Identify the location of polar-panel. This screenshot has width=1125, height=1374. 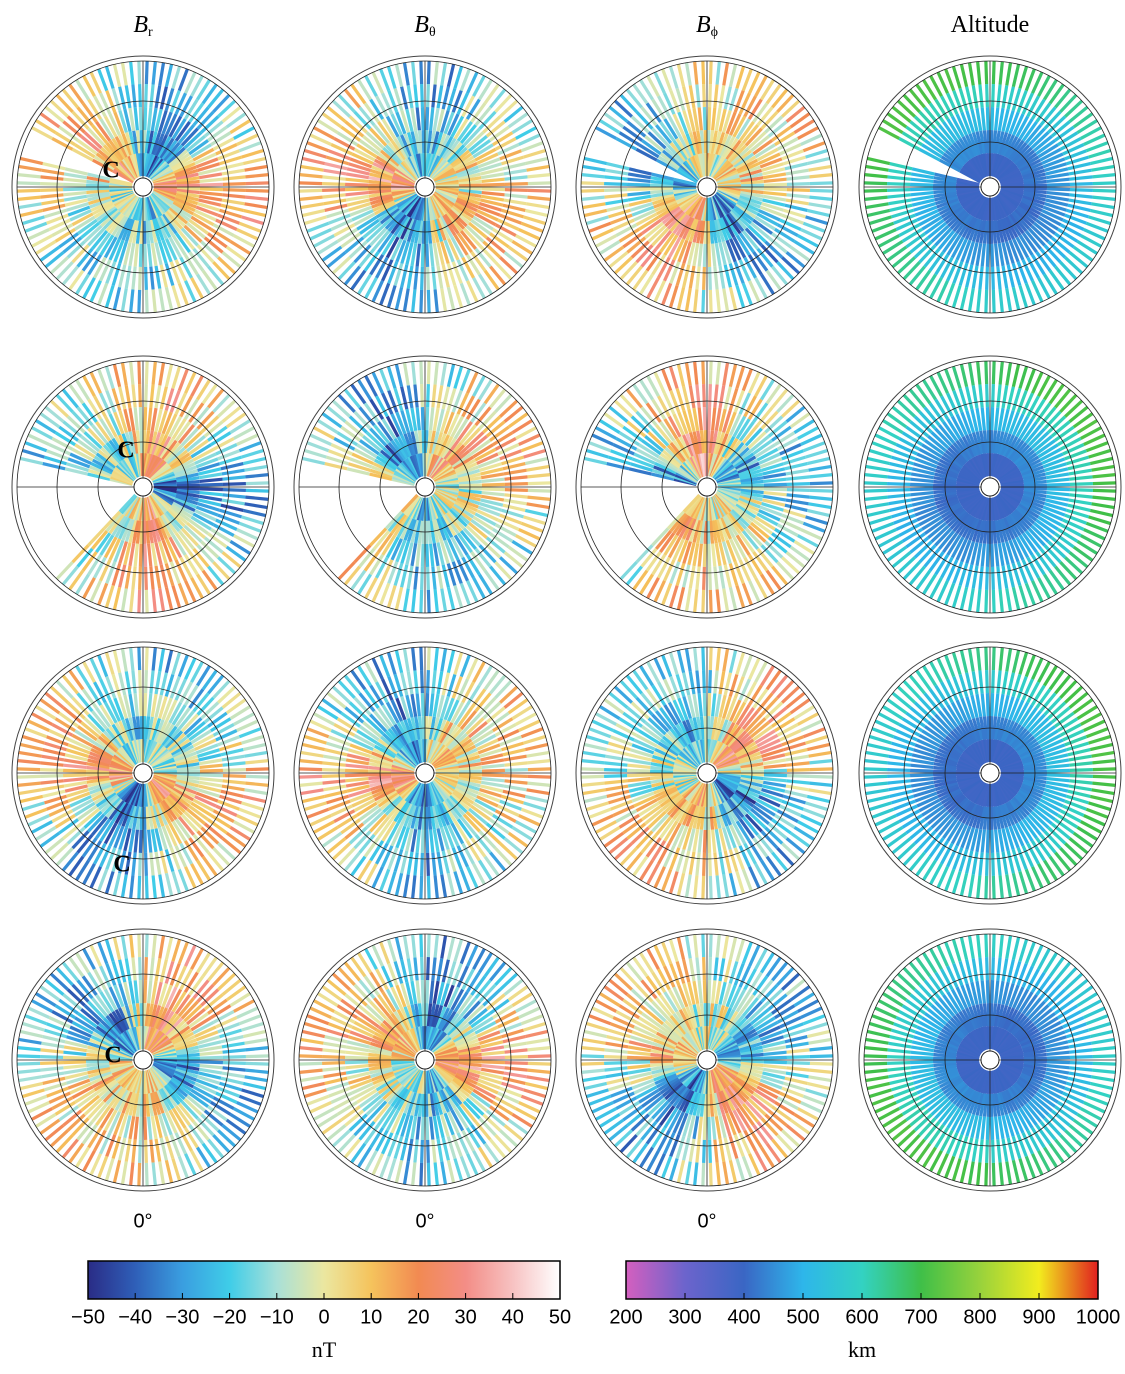
(990, 487).